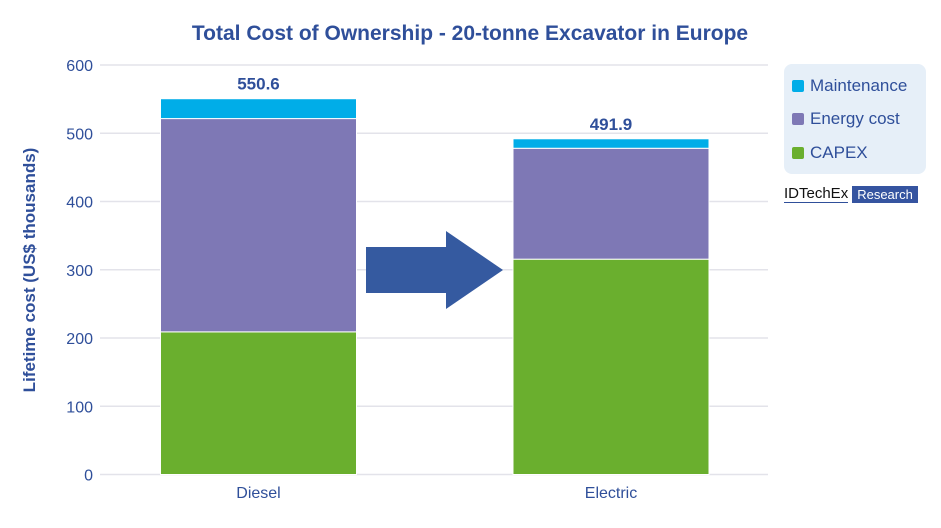 This screenshot has height=528, width=941. Describe the element at coordinates (88, 476) in the screenshot. I see `y-tick-label: 0` at that location.